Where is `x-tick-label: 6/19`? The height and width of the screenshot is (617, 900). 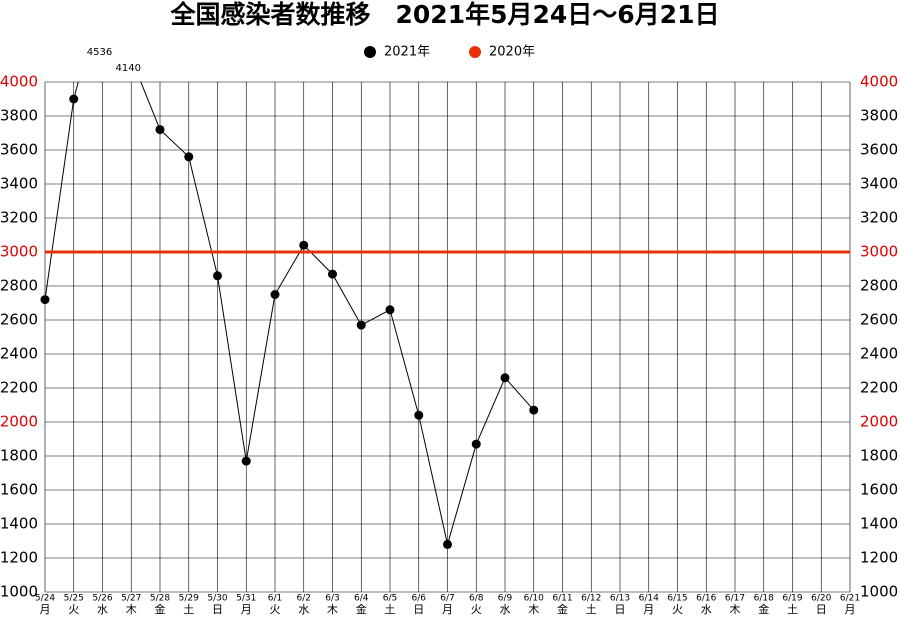
x-tick-label: 6/19 is located at coordinates (792, 599).